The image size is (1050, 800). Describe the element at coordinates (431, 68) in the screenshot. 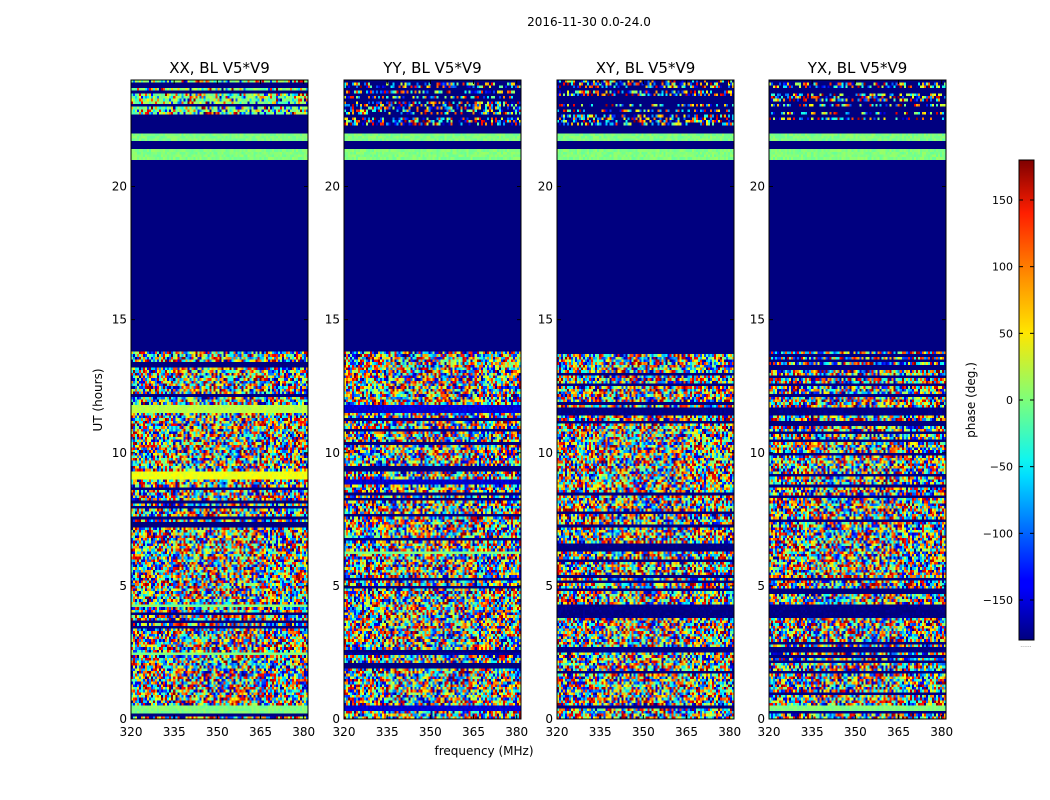

I see `panel-title: YY, BL V5*V9` at that location.